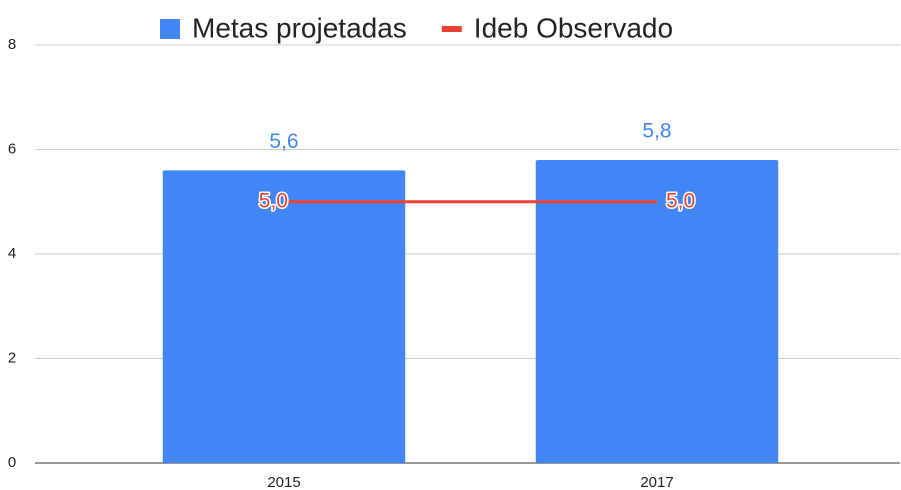  What do you see at coordinates (12, 462) in the screenshot?
I see `y-tick-label: 0` at bounding box center [12, 462].